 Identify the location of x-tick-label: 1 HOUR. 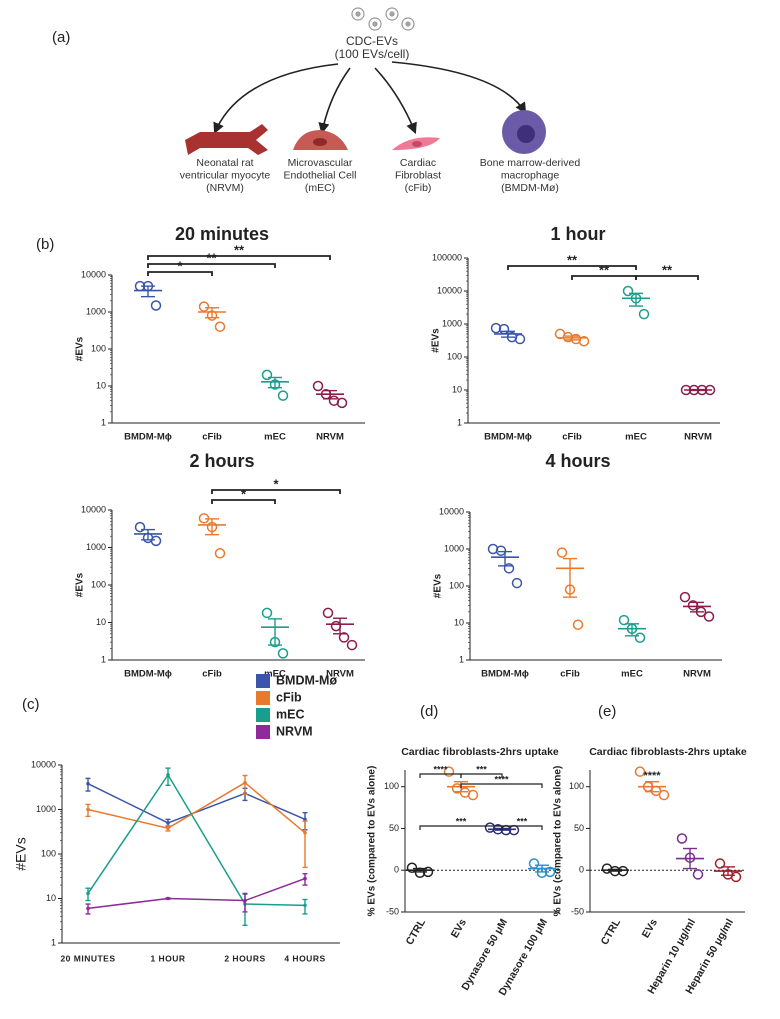
(167, 958).